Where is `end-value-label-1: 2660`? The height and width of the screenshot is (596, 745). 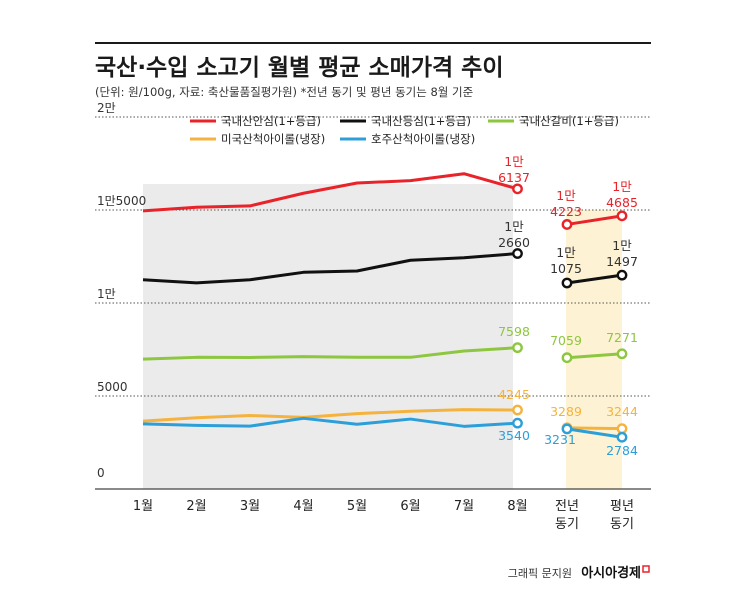
end-value-label-1: 2660 is located at coordinates (514, 242).